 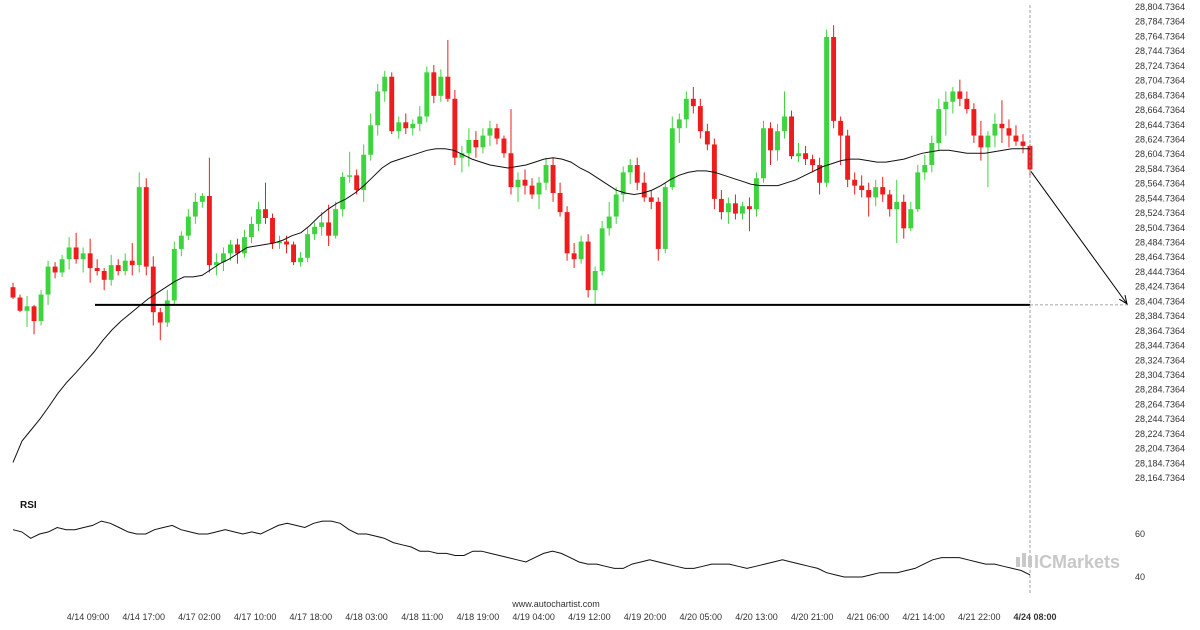 I want to click on projection-arrow-line, so click(x=1079, y=238).